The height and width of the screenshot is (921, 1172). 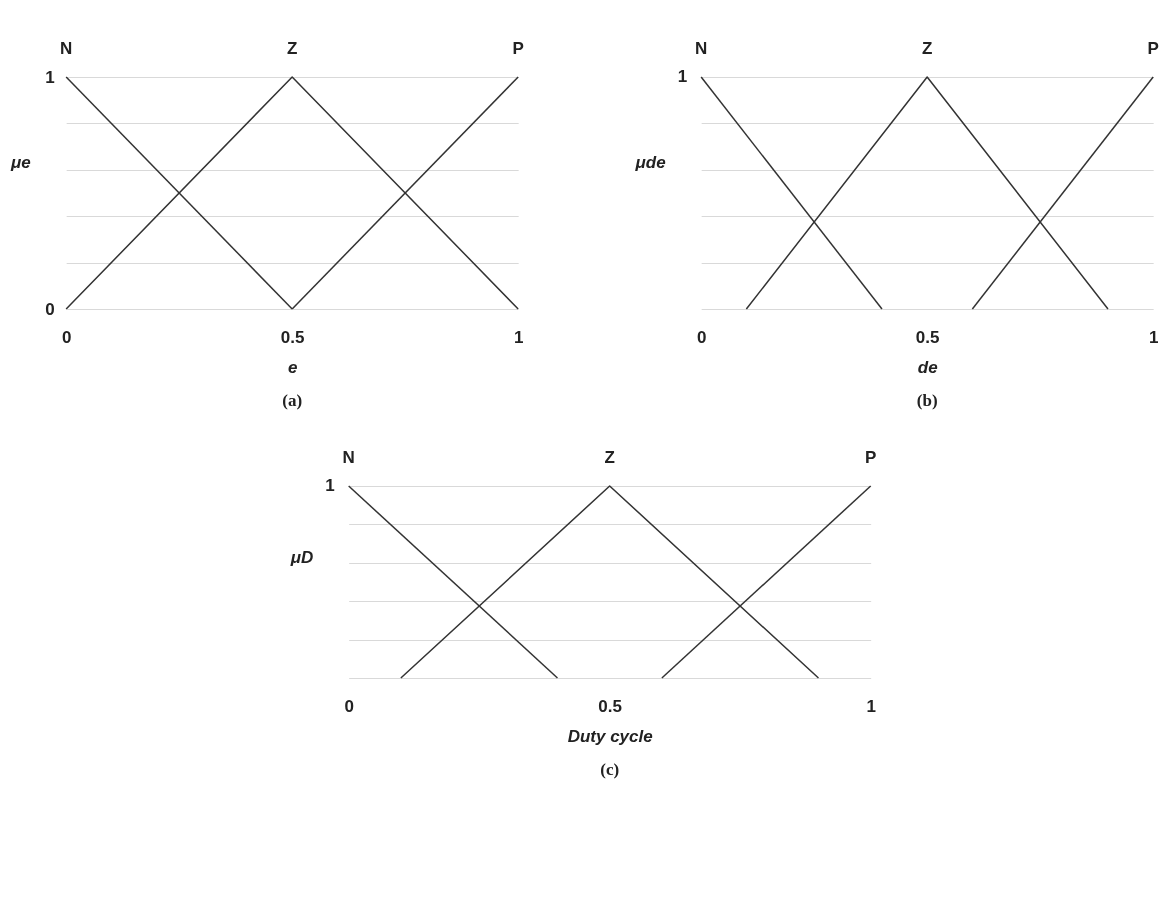 What do you see at coordinates (650, 163) in the screenshot?
I see `y-axis-title: μde` at bounding box center [650, 163].